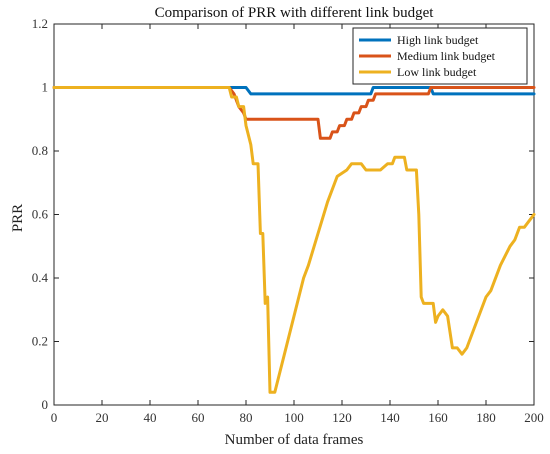 Image resolution: width=550 pixels, height=454 pixels. What do you see at coordinates (294, 417) in the screenshot?
I see `x-tick-label: 100` at bounding box center [294, 417].